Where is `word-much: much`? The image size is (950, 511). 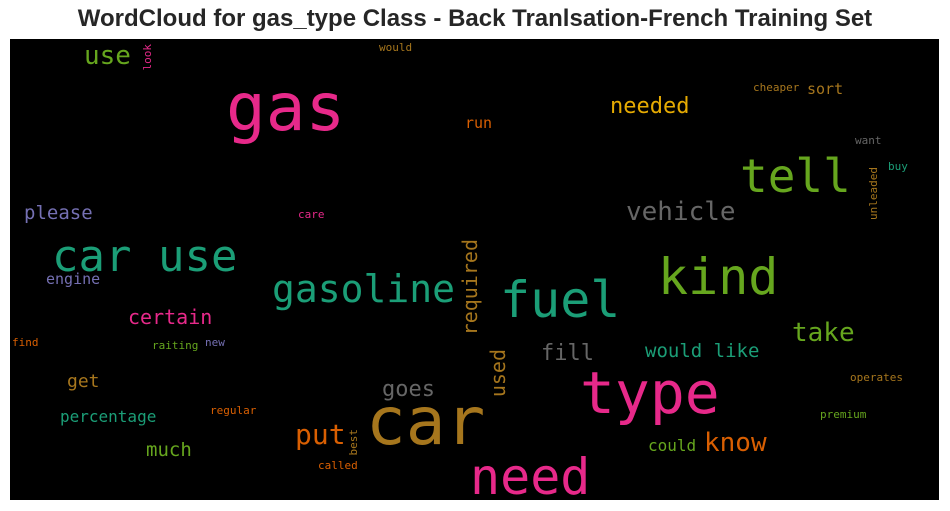 word-much: much is located at coordinates (169, 450).